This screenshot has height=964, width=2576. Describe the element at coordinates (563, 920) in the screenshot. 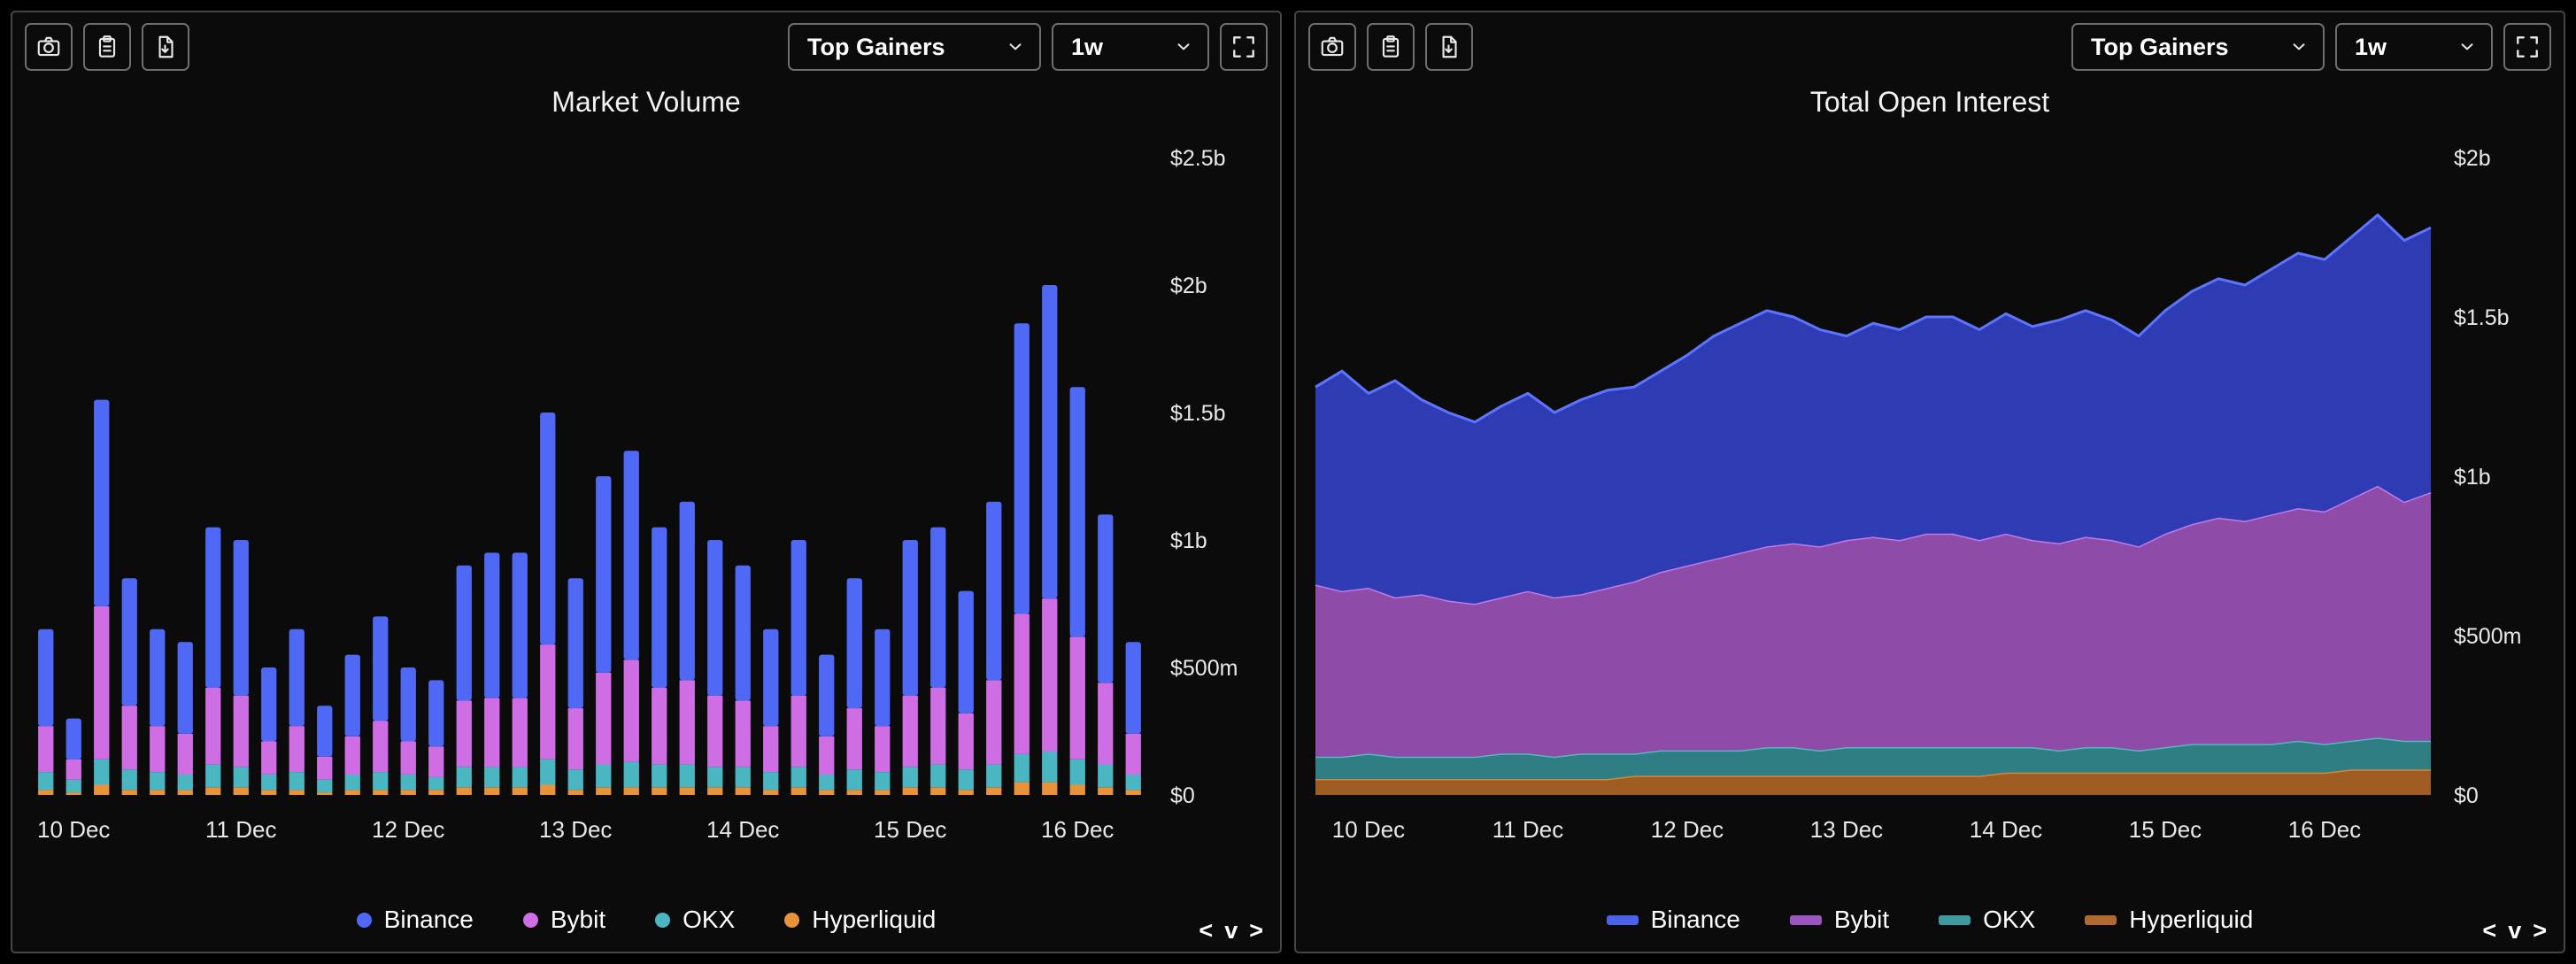

I see `legend-item-bybit: Bybit` at that location.